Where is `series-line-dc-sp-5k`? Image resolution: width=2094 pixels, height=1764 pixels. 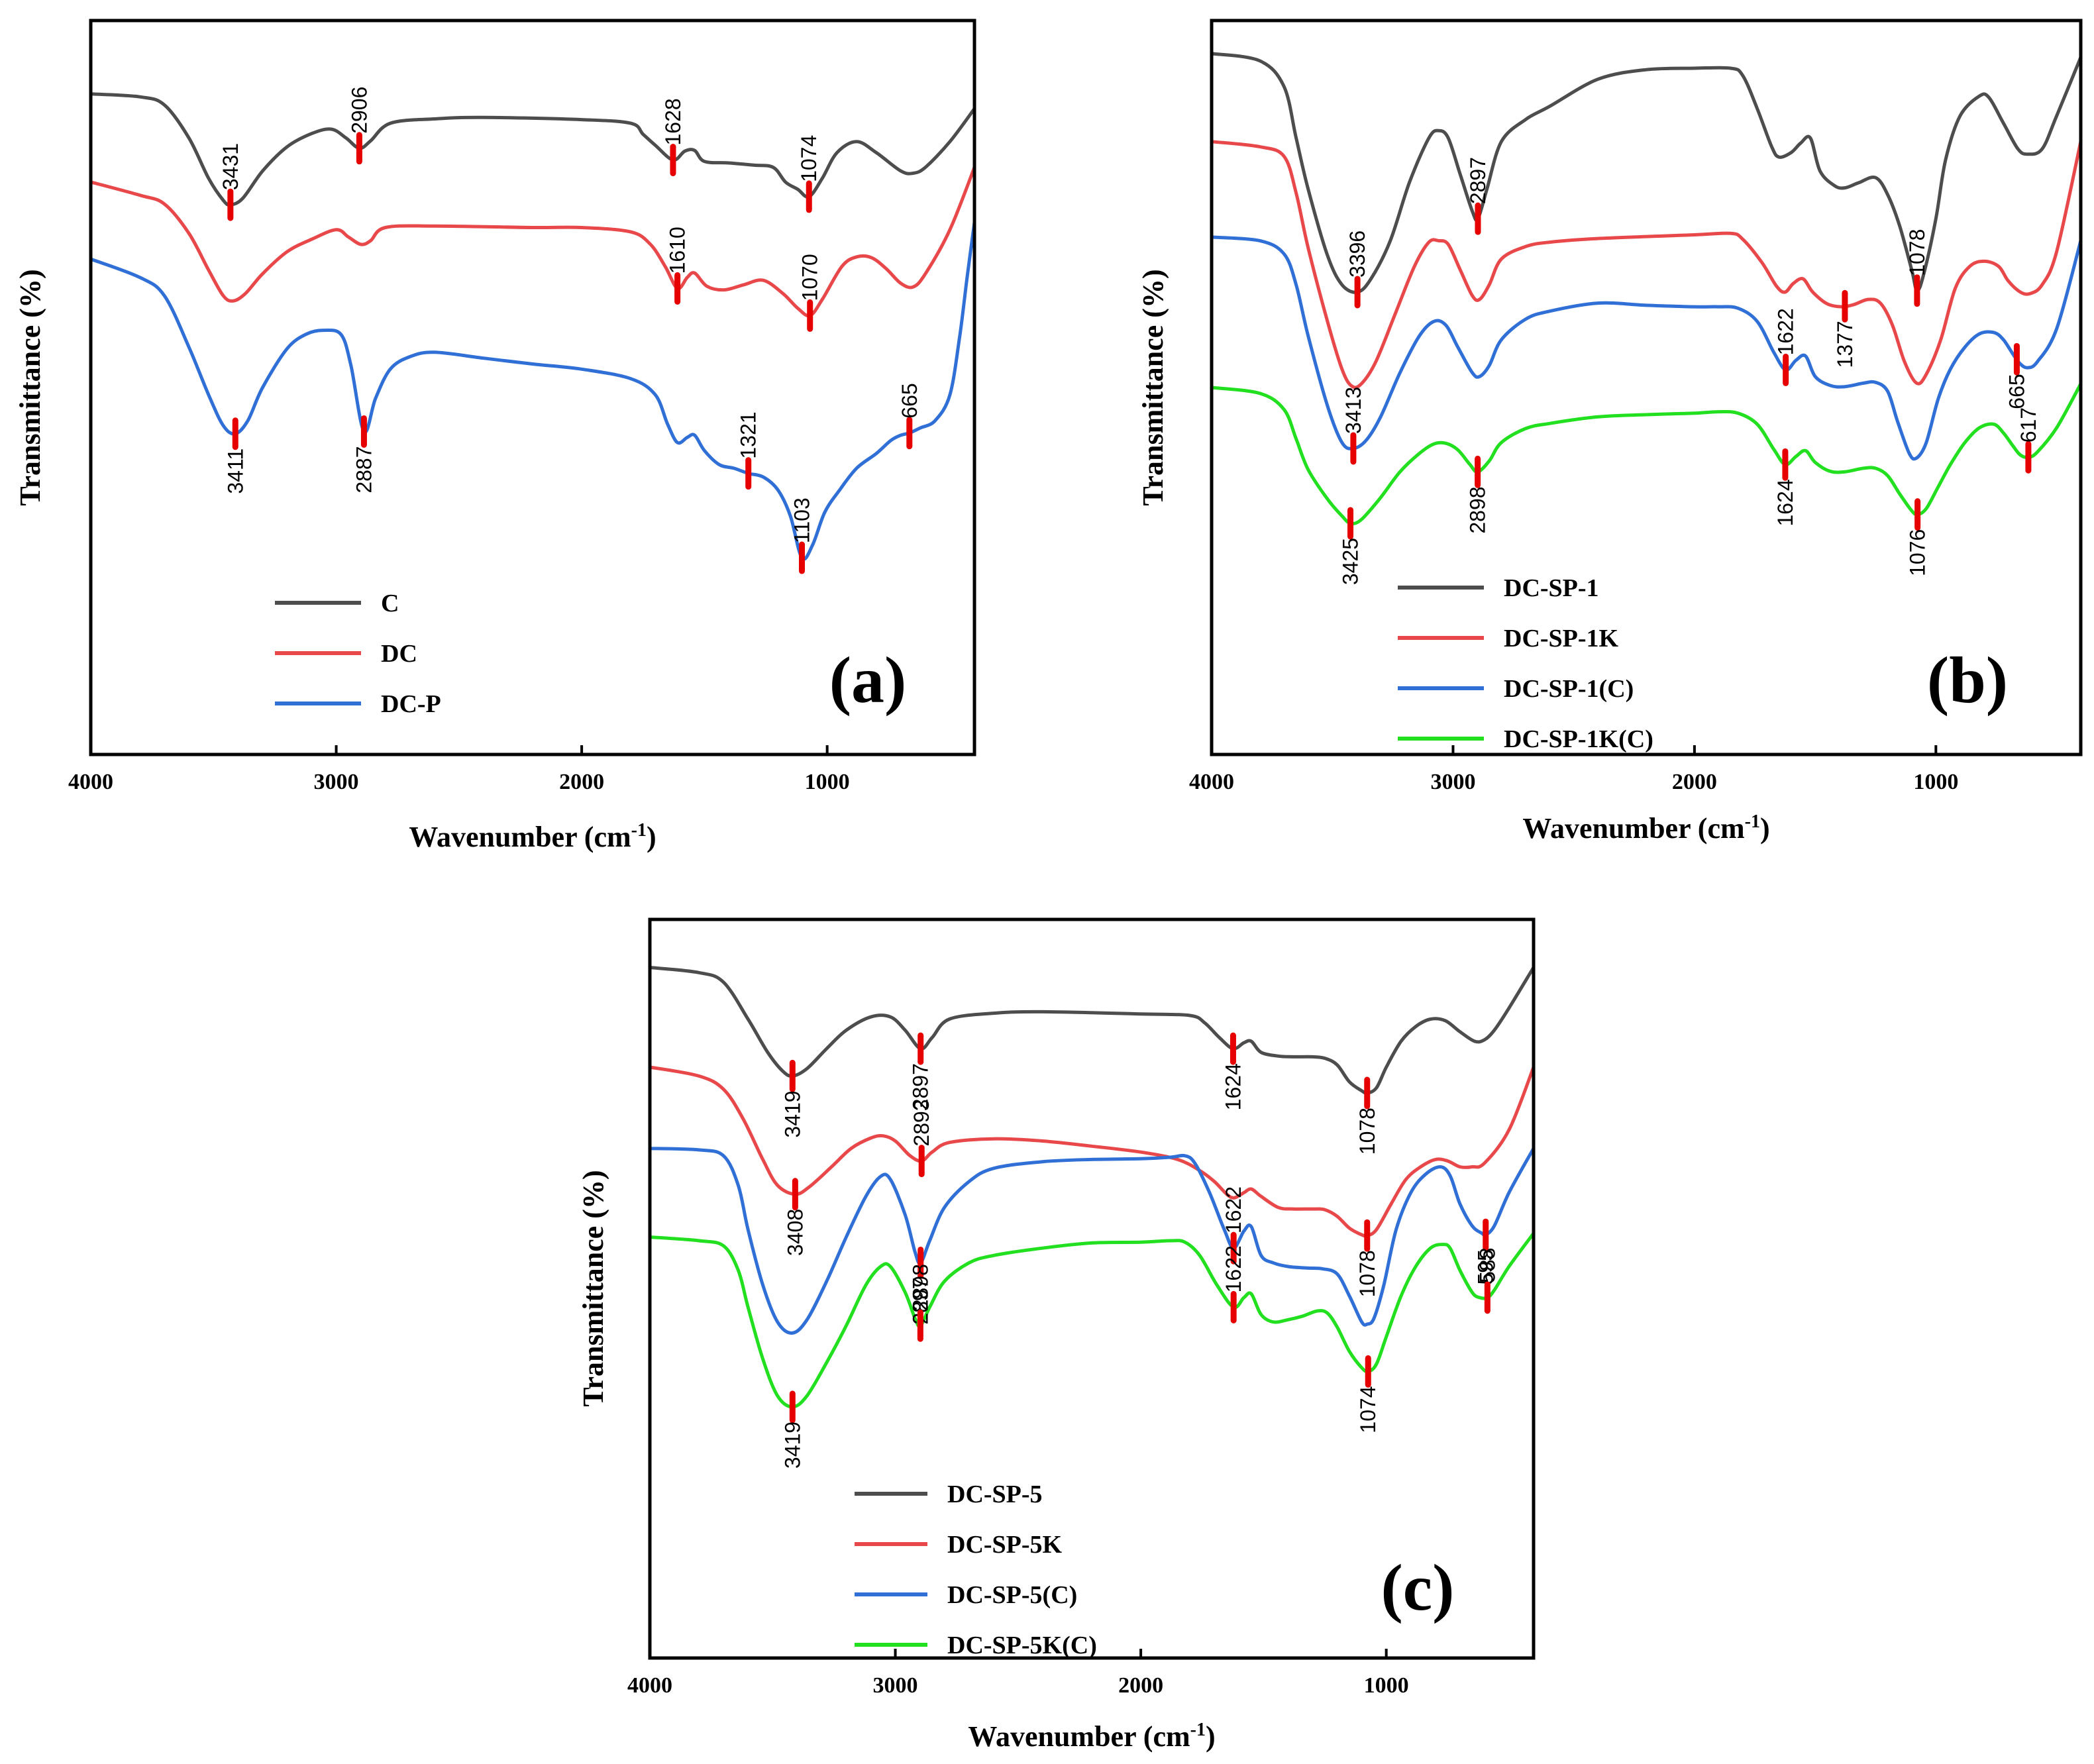 series-line-dc-sp-5k is located at coordinates (1092, 1151).